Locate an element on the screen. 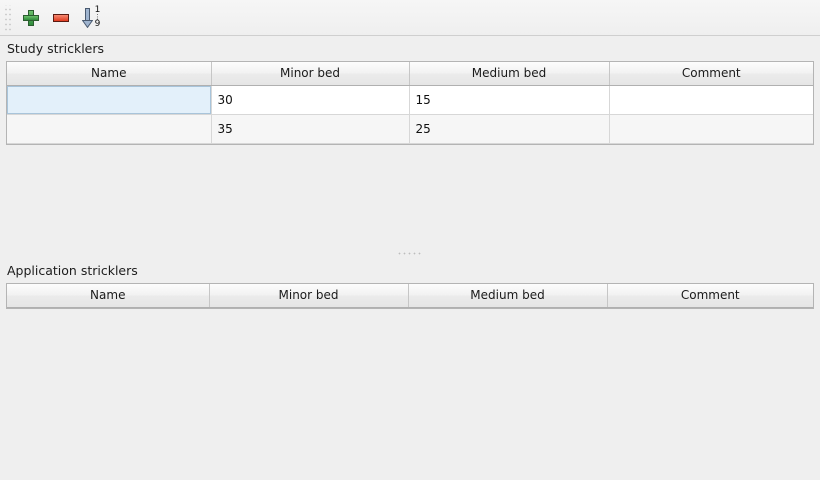 This screenshot has height=480, width=820. sort-digit-dots: ⋮ is located at coordinates (97, 16).